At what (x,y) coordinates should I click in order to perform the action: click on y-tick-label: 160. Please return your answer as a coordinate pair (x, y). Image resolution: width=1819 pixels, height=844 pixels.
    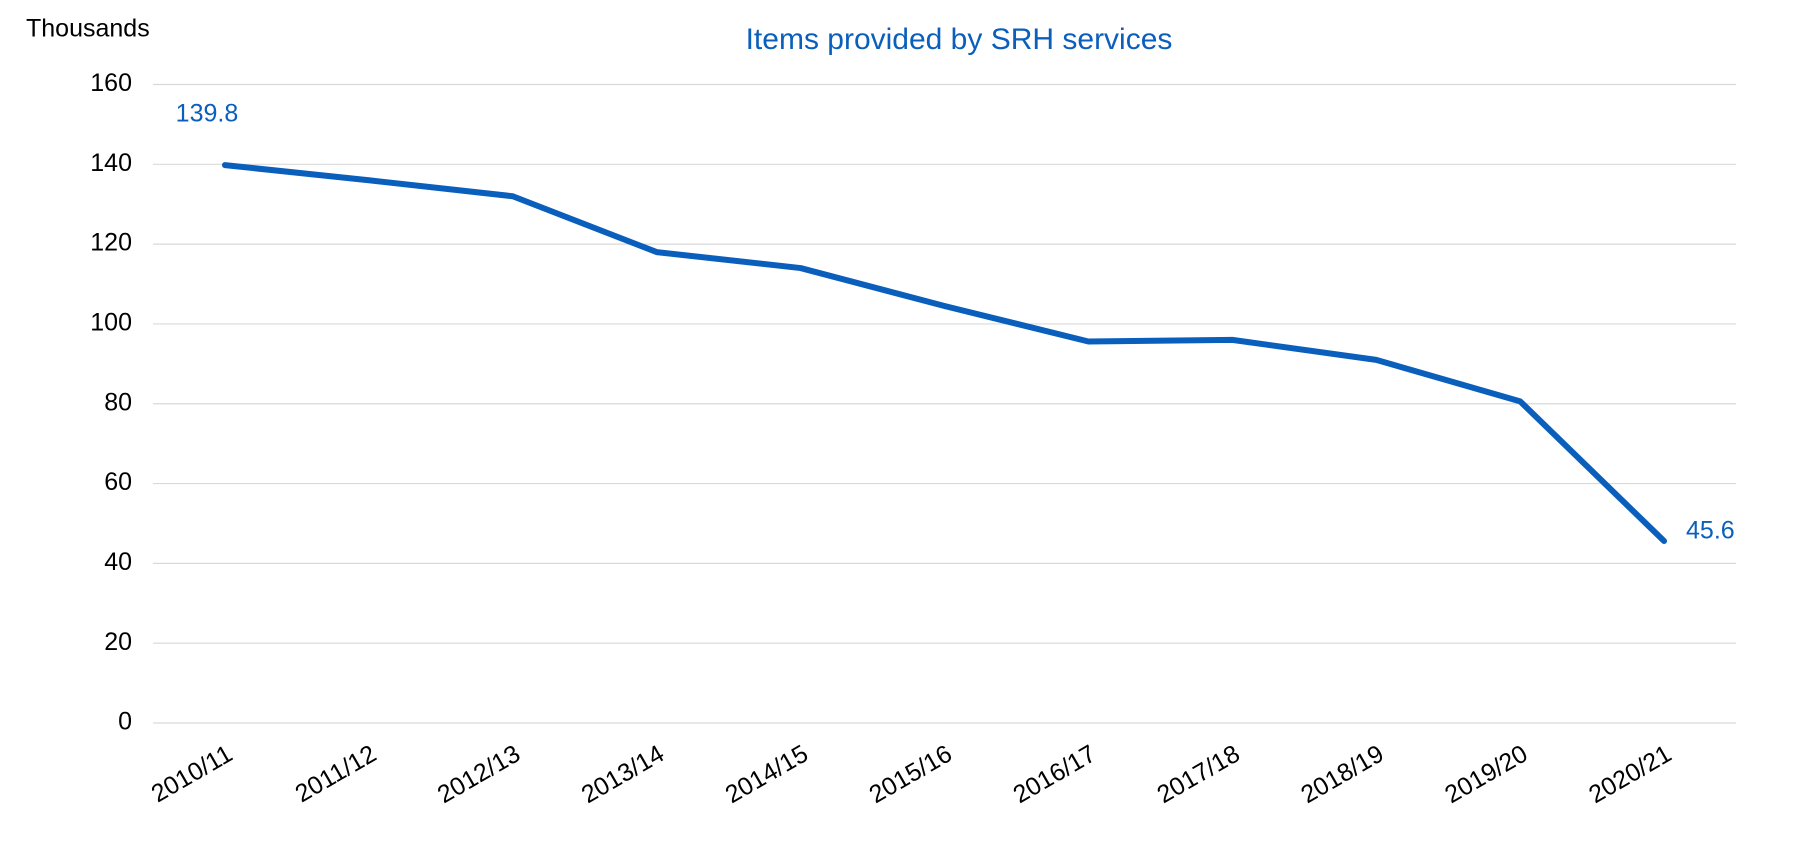
    Looking at the image, I should click on (111, 83).